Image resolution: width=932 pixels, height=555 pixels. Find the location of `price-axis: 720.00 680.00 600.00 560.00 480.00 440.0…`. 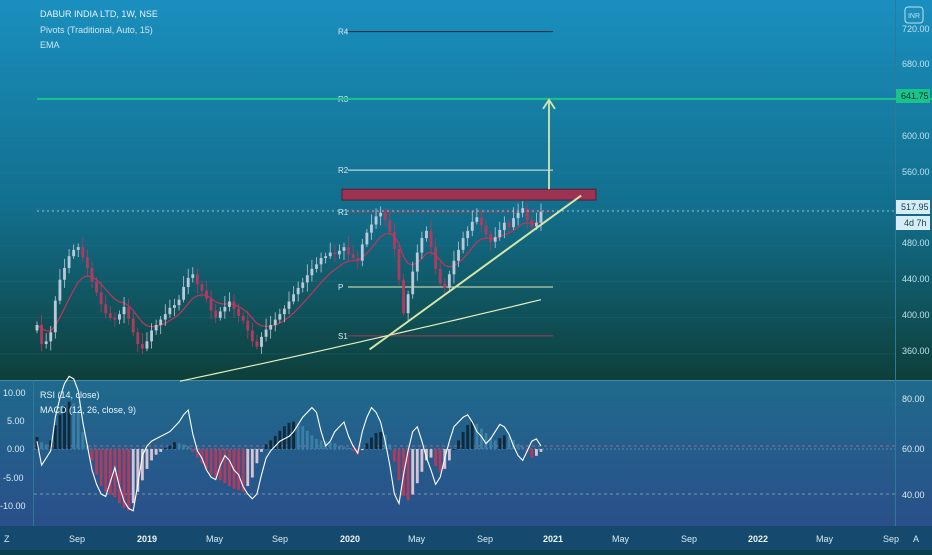

price-axis: 720.00 680.00 600.00 560.00 480.00 440.0… is located at coordinates (913, 181).